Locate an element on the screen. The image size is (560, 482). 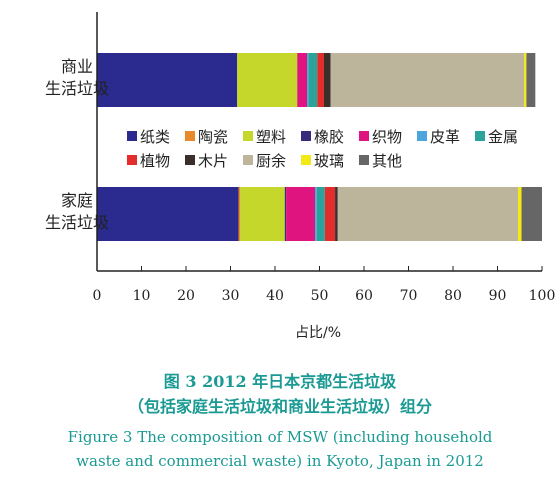
x-tick-label-5: 50 is located at coordinates (320, 296).